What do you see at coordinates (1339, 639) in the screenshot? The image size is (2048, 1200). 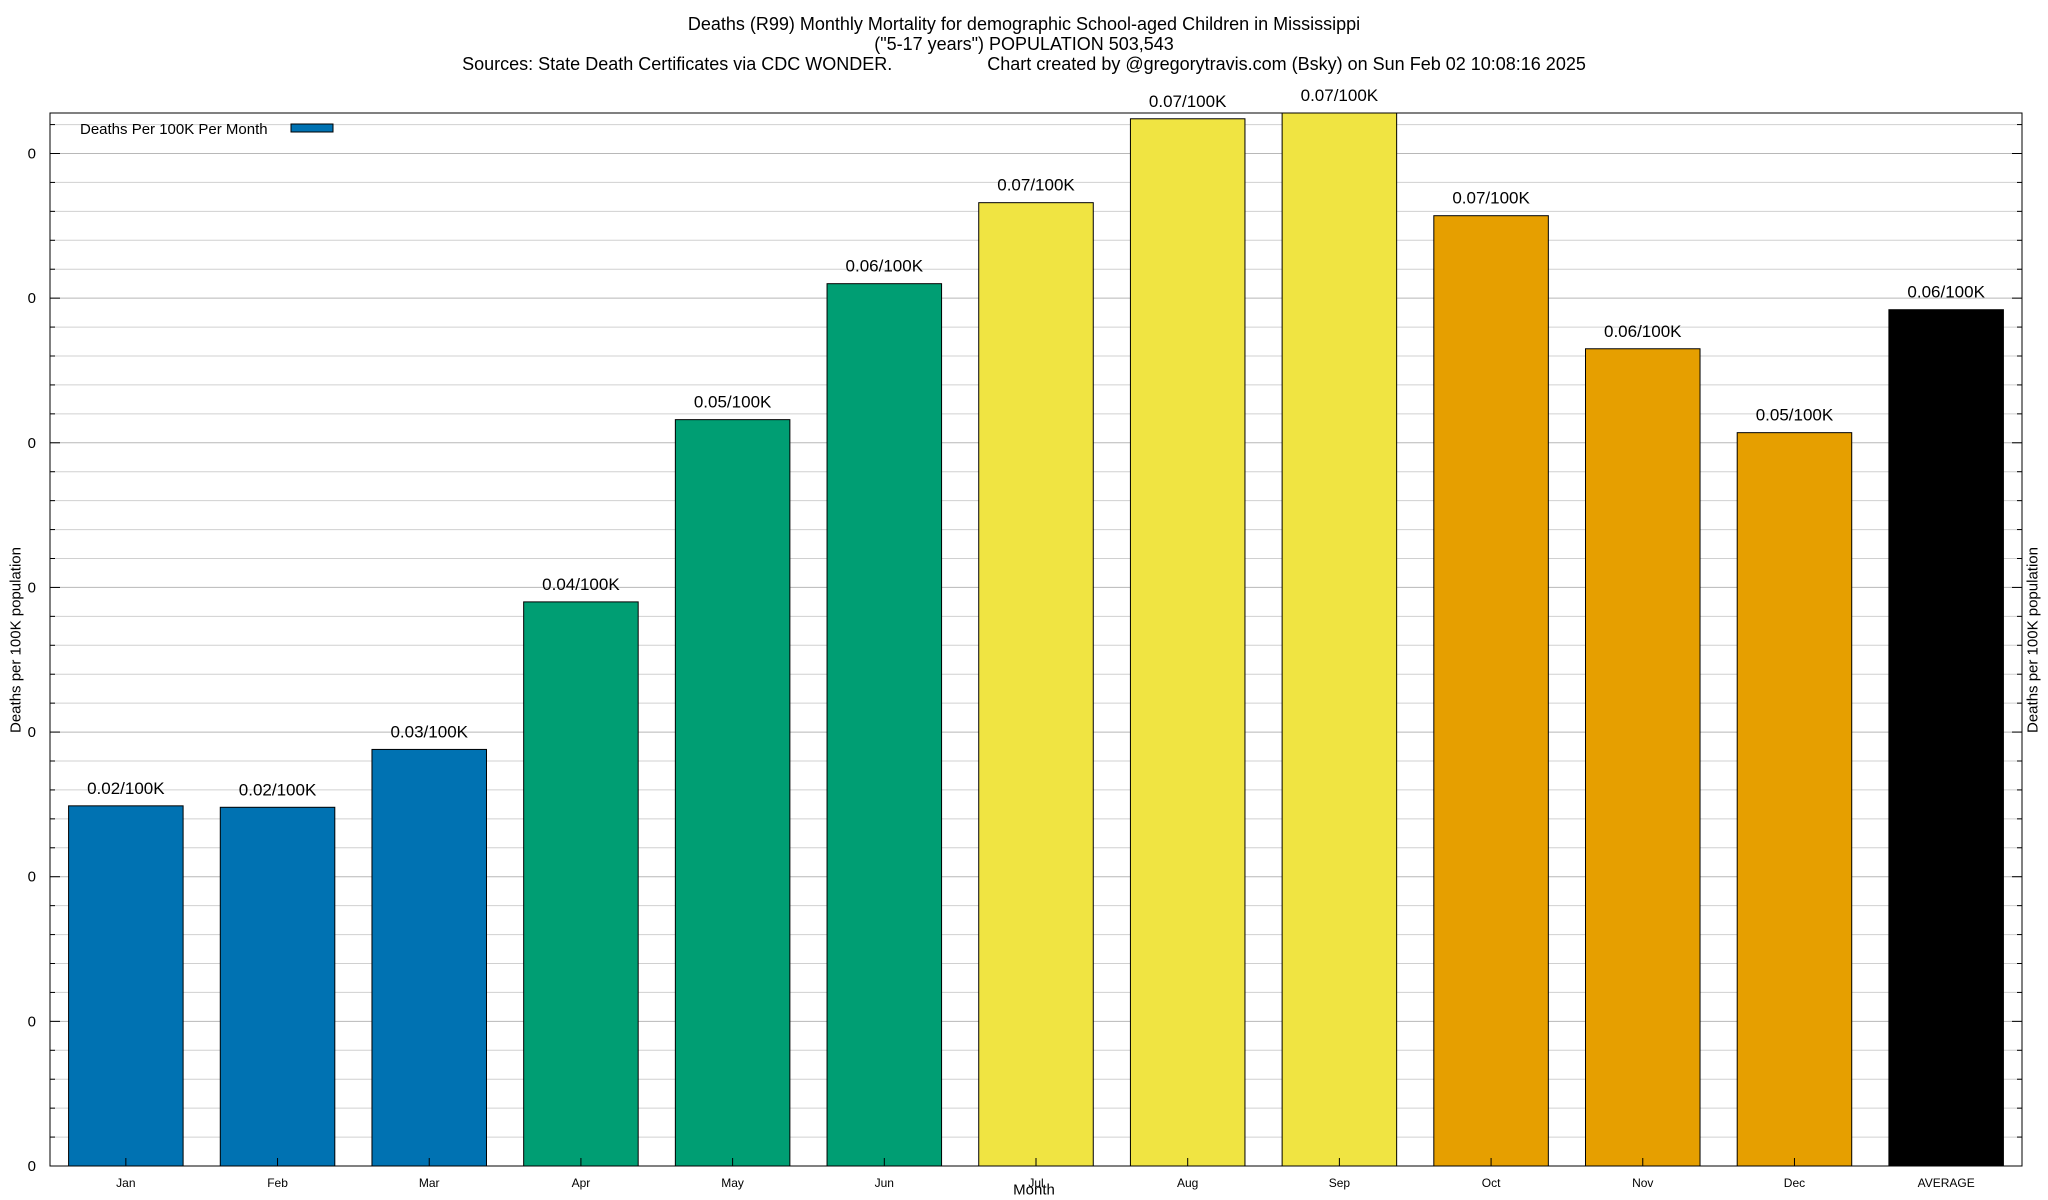 I see `bar-sep` at bounding box center [1339, 639].